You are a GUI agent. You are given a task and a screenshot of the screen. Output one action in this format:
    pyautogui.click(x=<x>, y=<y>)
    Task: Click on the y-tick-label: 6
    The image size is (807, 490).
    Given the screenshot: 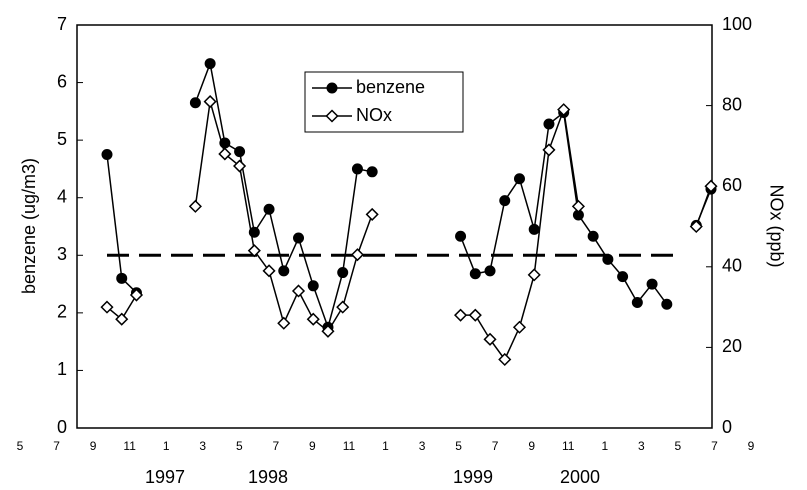 What is the action you would take?
    pyautogui.click(x=62, y=81)
    